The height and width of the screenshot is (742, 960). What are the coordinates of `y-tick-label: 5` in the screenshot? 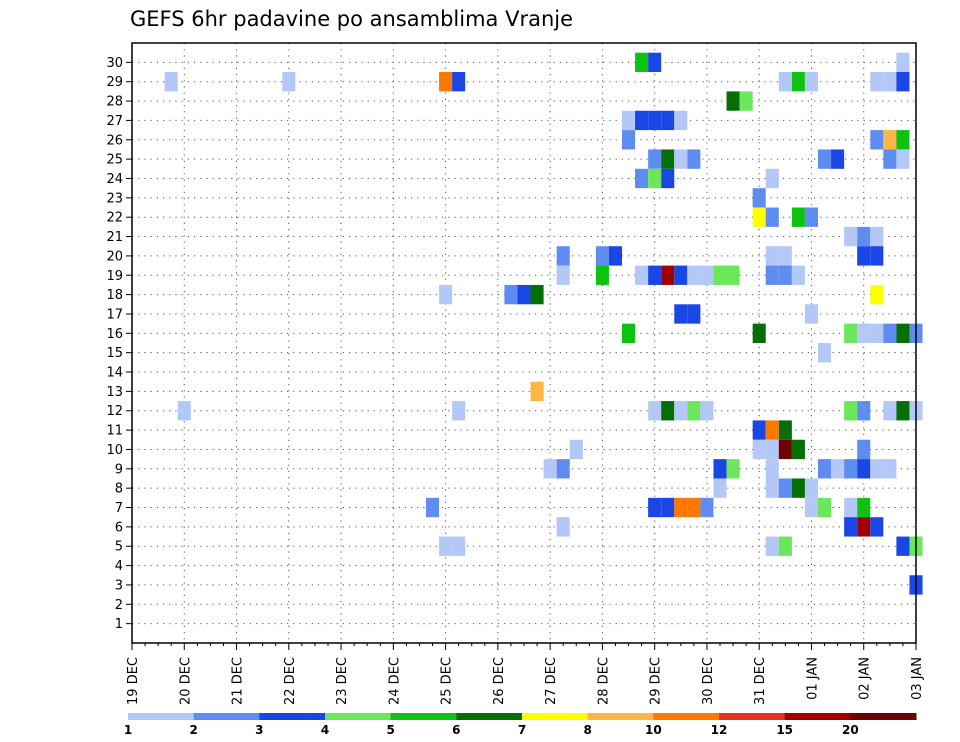 It's located at (119, 547).